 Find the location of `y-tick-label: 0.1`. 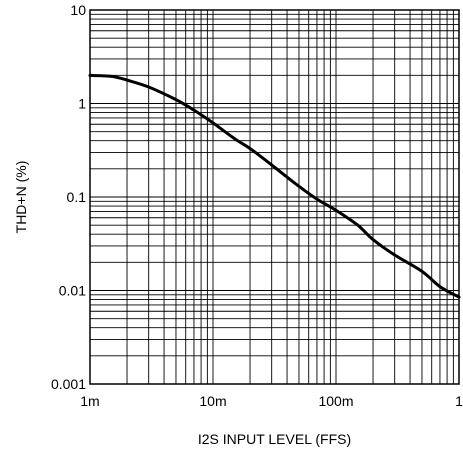

y-tick-label: 0.1 is located at coordinates (77, 197).